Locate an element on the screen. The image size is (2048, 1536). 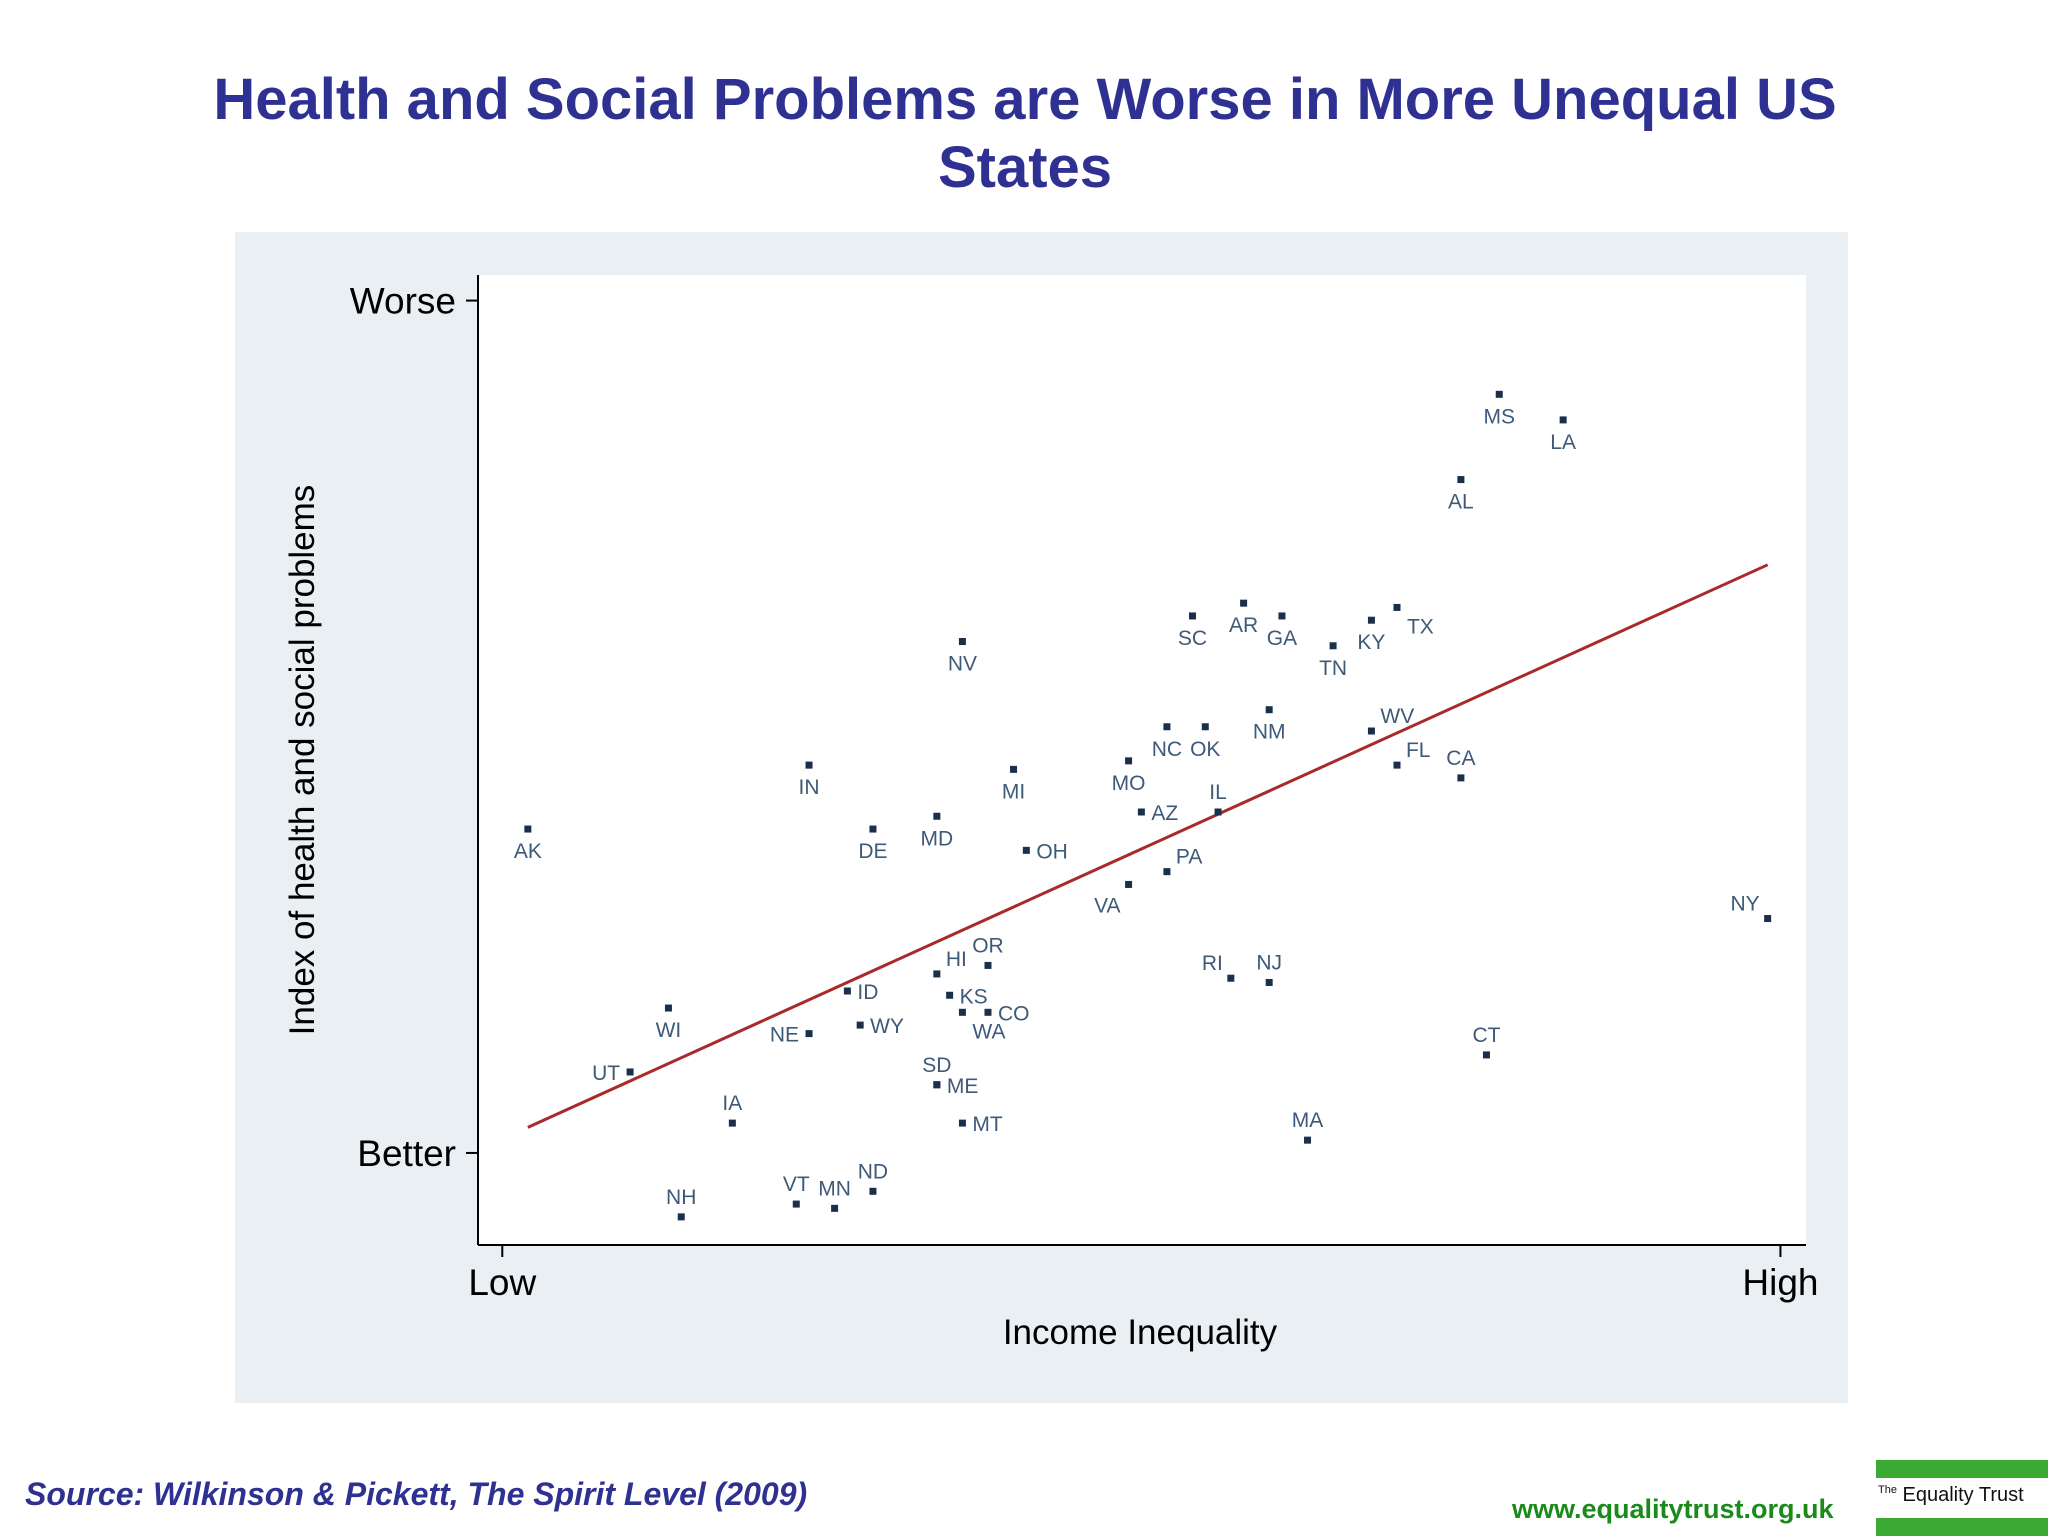
data-point-mi is located at coordinates (1014, 769).